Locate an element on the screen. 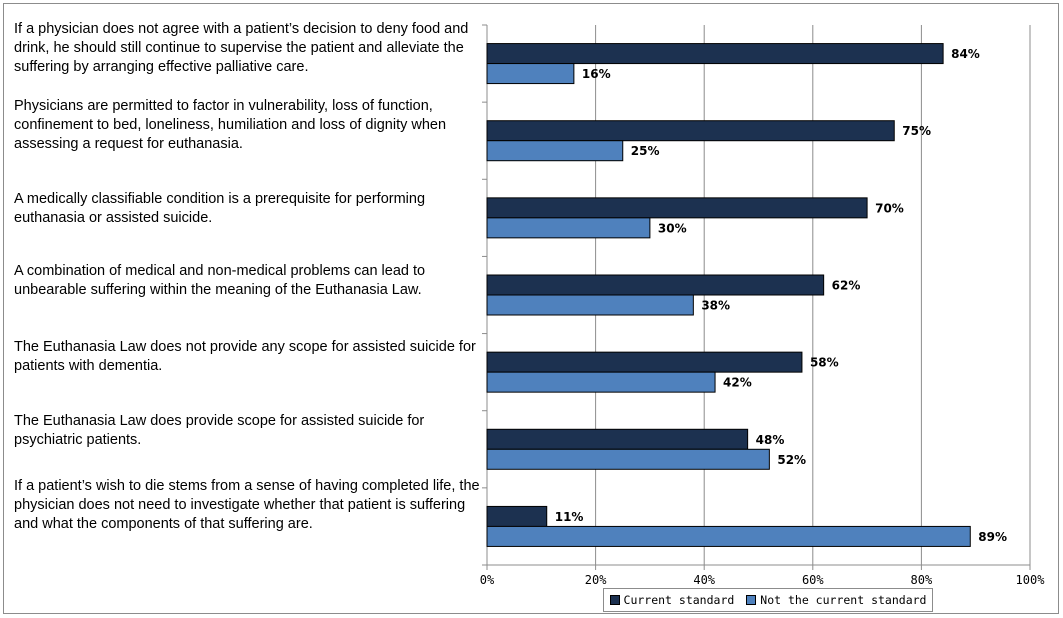 The height and width of the screenshot is (618, 1063). data-label: 62% is located at coordinates (846, 286).